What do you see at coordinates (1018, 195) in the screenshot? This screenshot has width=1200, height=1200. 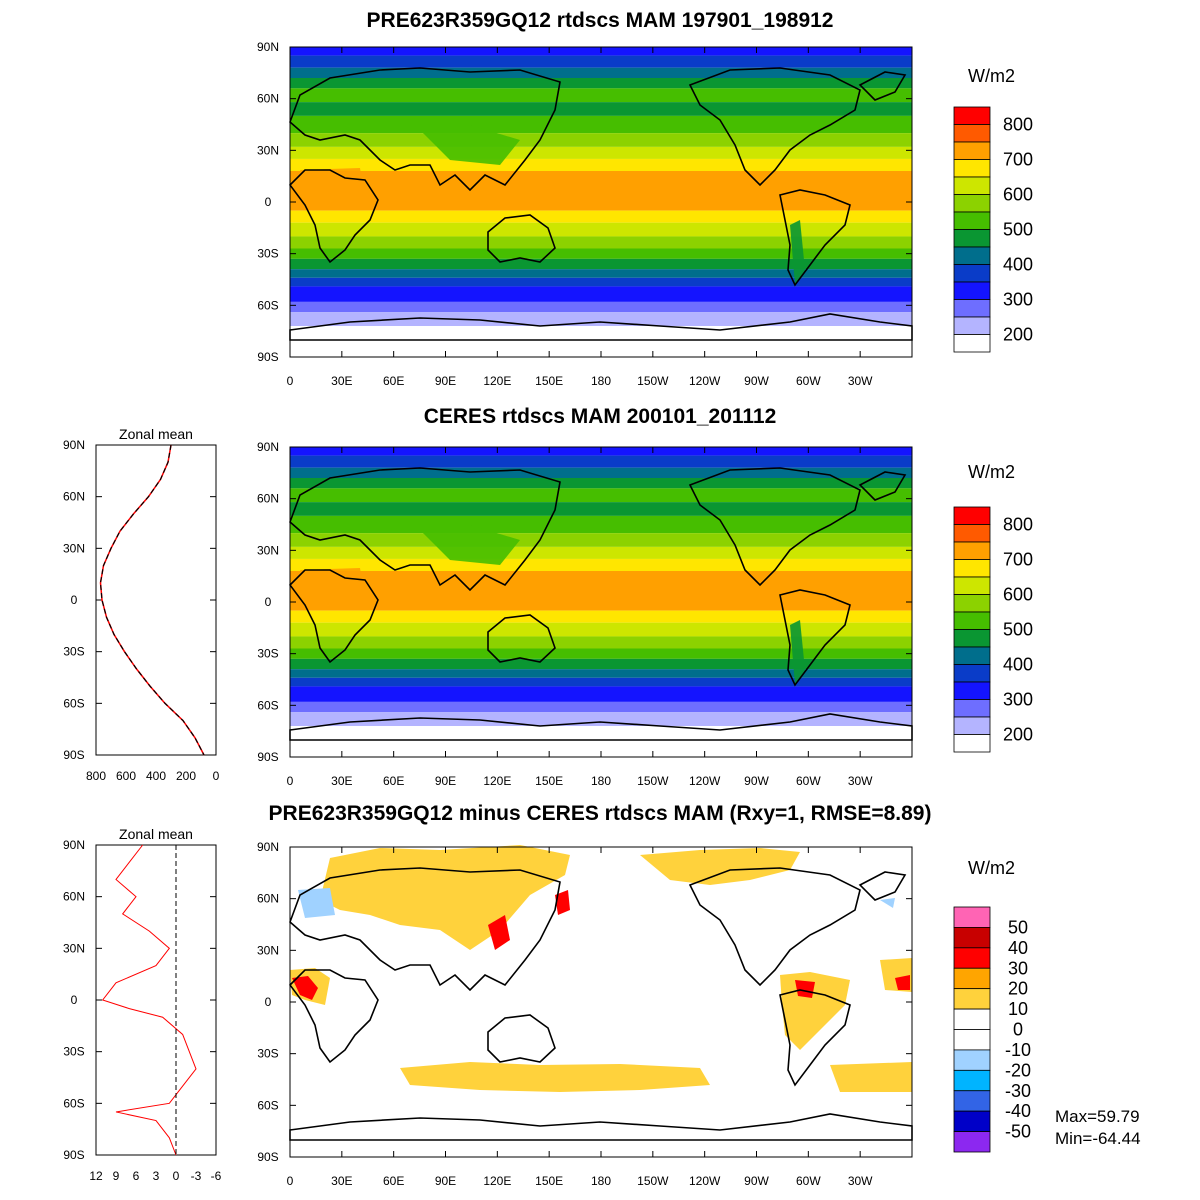 I see `colorbar-label: 600` at bounding box center [1018, 195].